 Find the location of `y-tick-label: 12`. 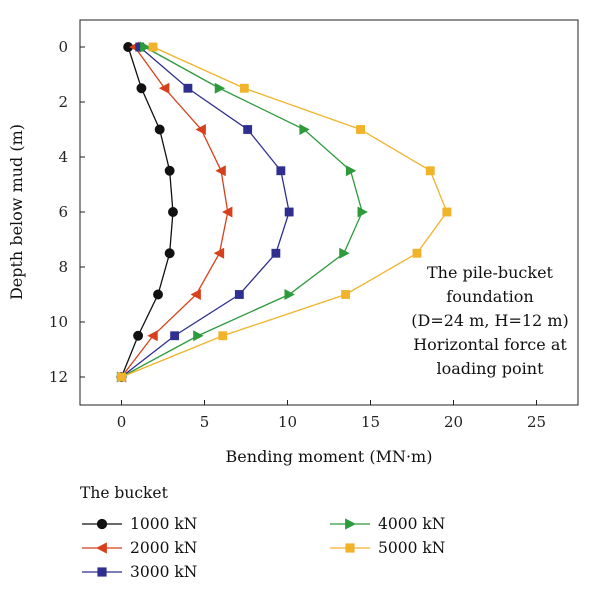

y-tick-label: 12 is located at coordinates (58, 377).